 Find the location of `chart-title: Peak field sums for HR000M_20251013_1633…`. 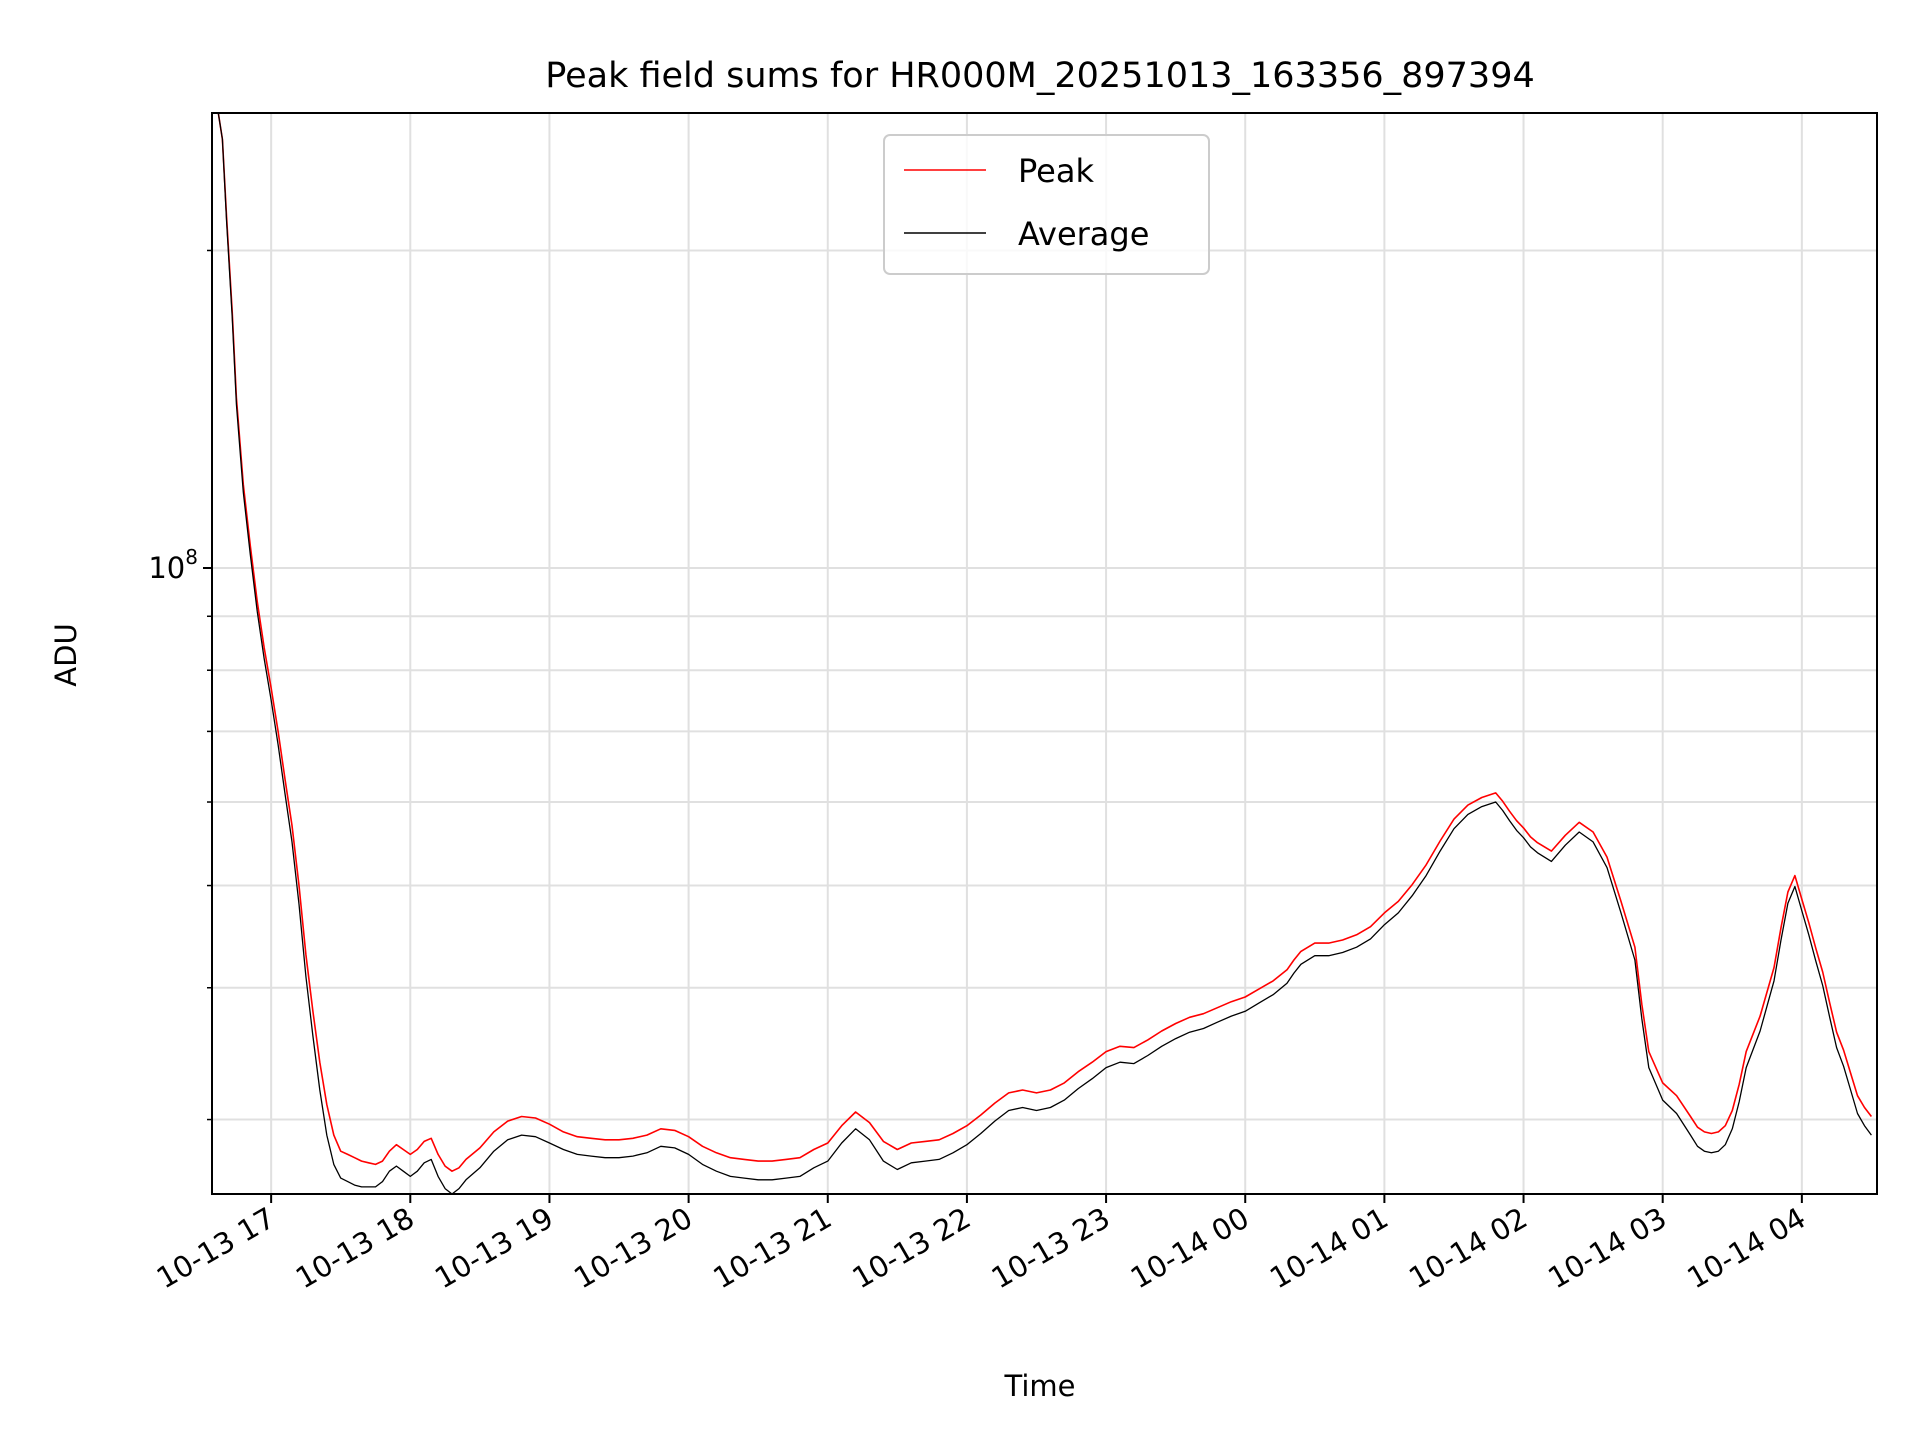

chart-title: Peak field sums for HR000M_20251013_1633… is located at coordinates (1040, 76).